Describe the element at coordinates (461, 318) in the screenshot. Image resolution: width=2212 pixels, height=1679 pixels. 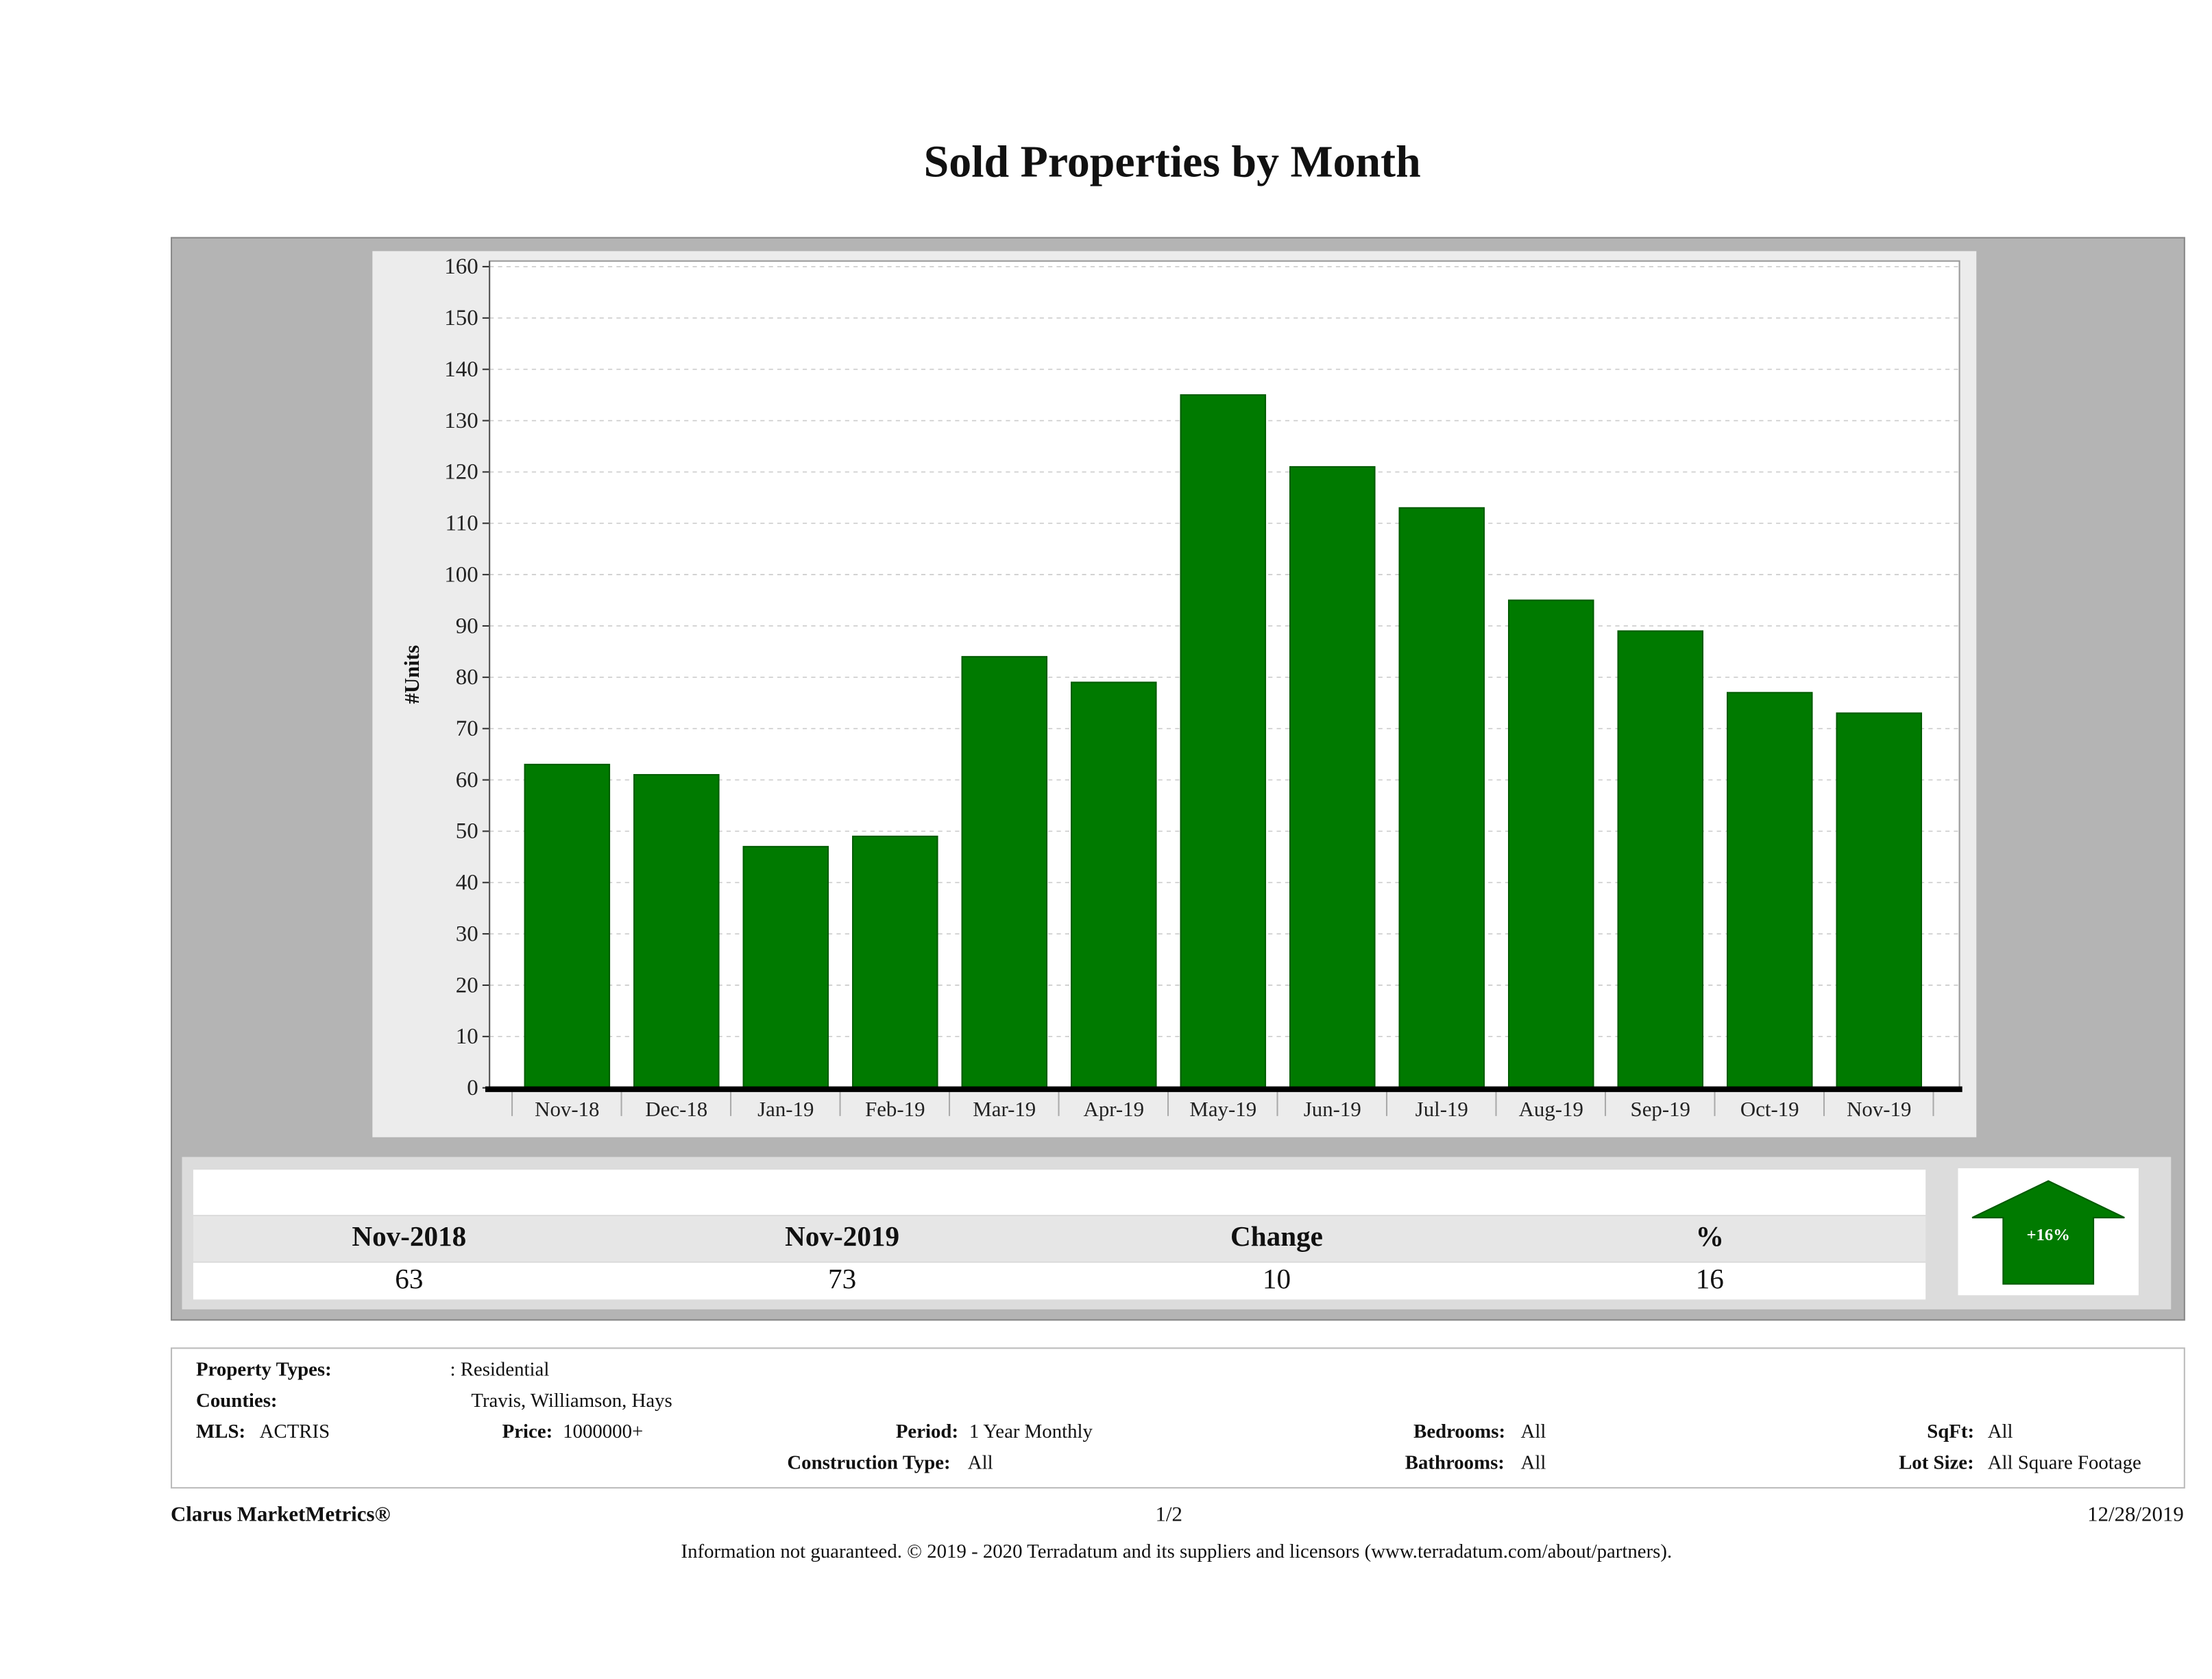
I see `y-tick-label: 150` at that location.